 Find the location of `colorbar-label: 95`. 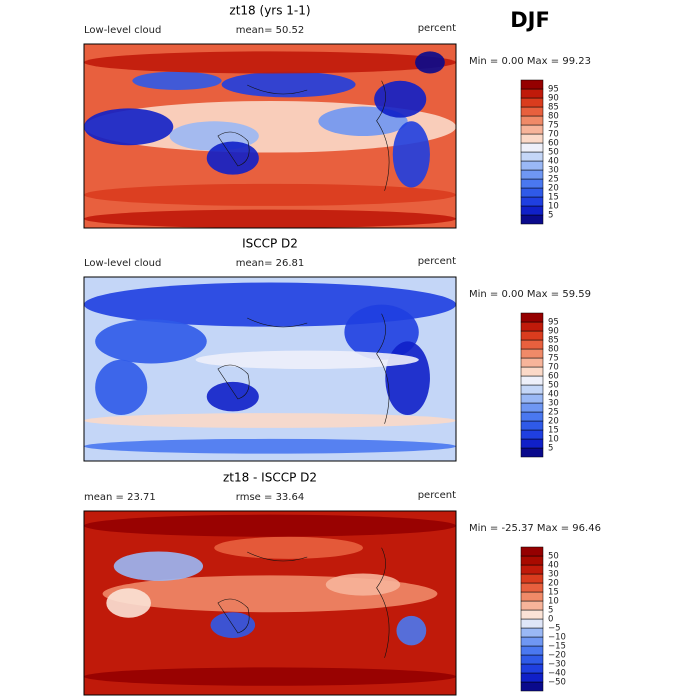

colorbar-label: 95 is located at coordinates (553, 323).